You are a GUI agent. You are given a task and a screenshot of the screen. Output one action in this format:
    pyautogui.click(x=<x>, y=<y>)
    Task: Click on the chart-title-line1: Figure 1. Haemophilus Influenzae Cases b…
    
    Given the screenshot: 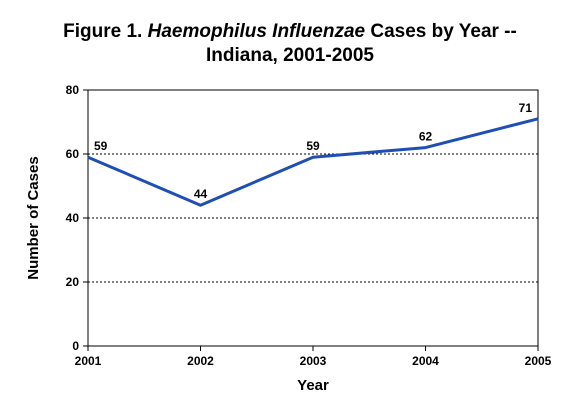 What is the action you would take?
    pyautogui.click(x=290, y=32)
    